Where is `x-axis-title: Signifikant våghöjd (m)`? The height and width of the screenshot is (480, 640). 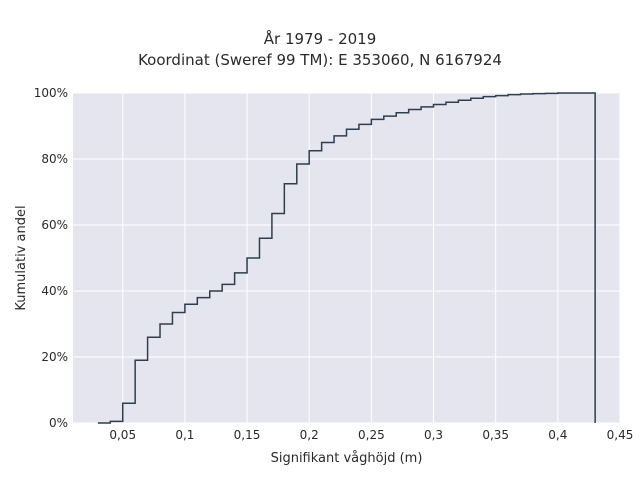 x-axis-title: Signifikant våghöjd (m) is located at coordinates (347, 458).